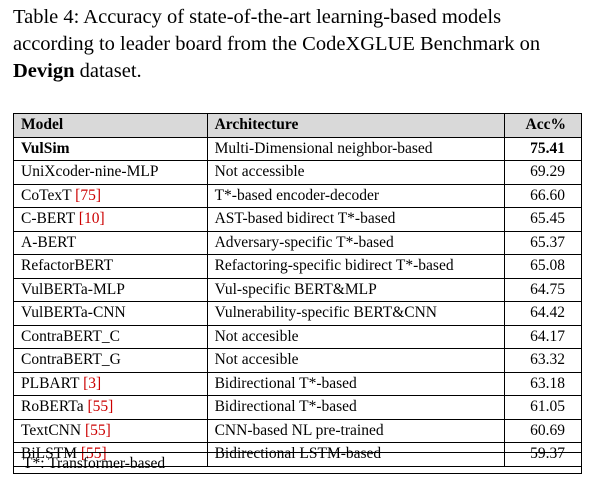  Describe the element at coordinates (110, 195) in the screenshot. I see `cell-model: CoTexT [75]` at that location.